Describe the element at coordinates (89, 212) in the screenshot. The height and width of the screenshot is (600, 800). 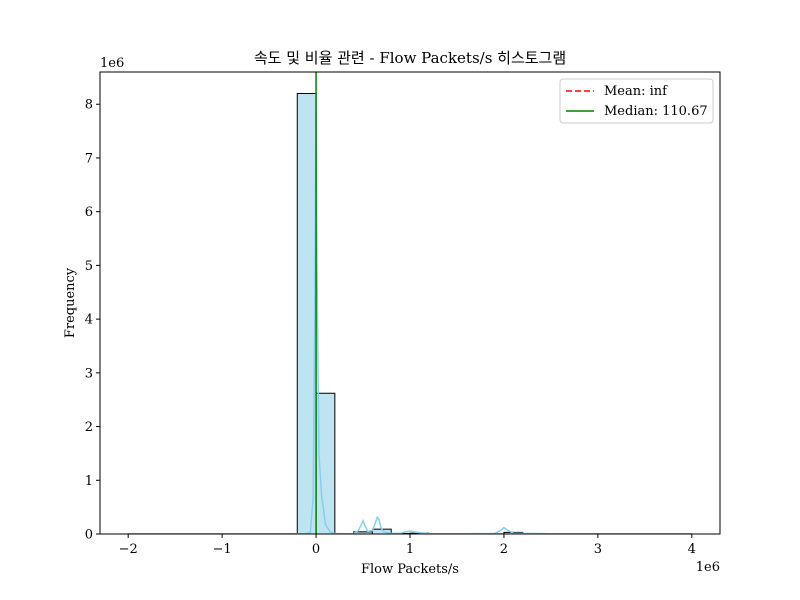
I see `y-tick-label-6: 6` at that location.